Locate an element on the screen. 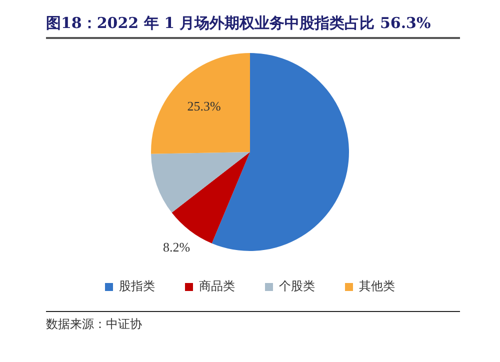 The width and height of the screenshot is (500, 362). data-label: 25.3% is located at coordinates (204, 106).